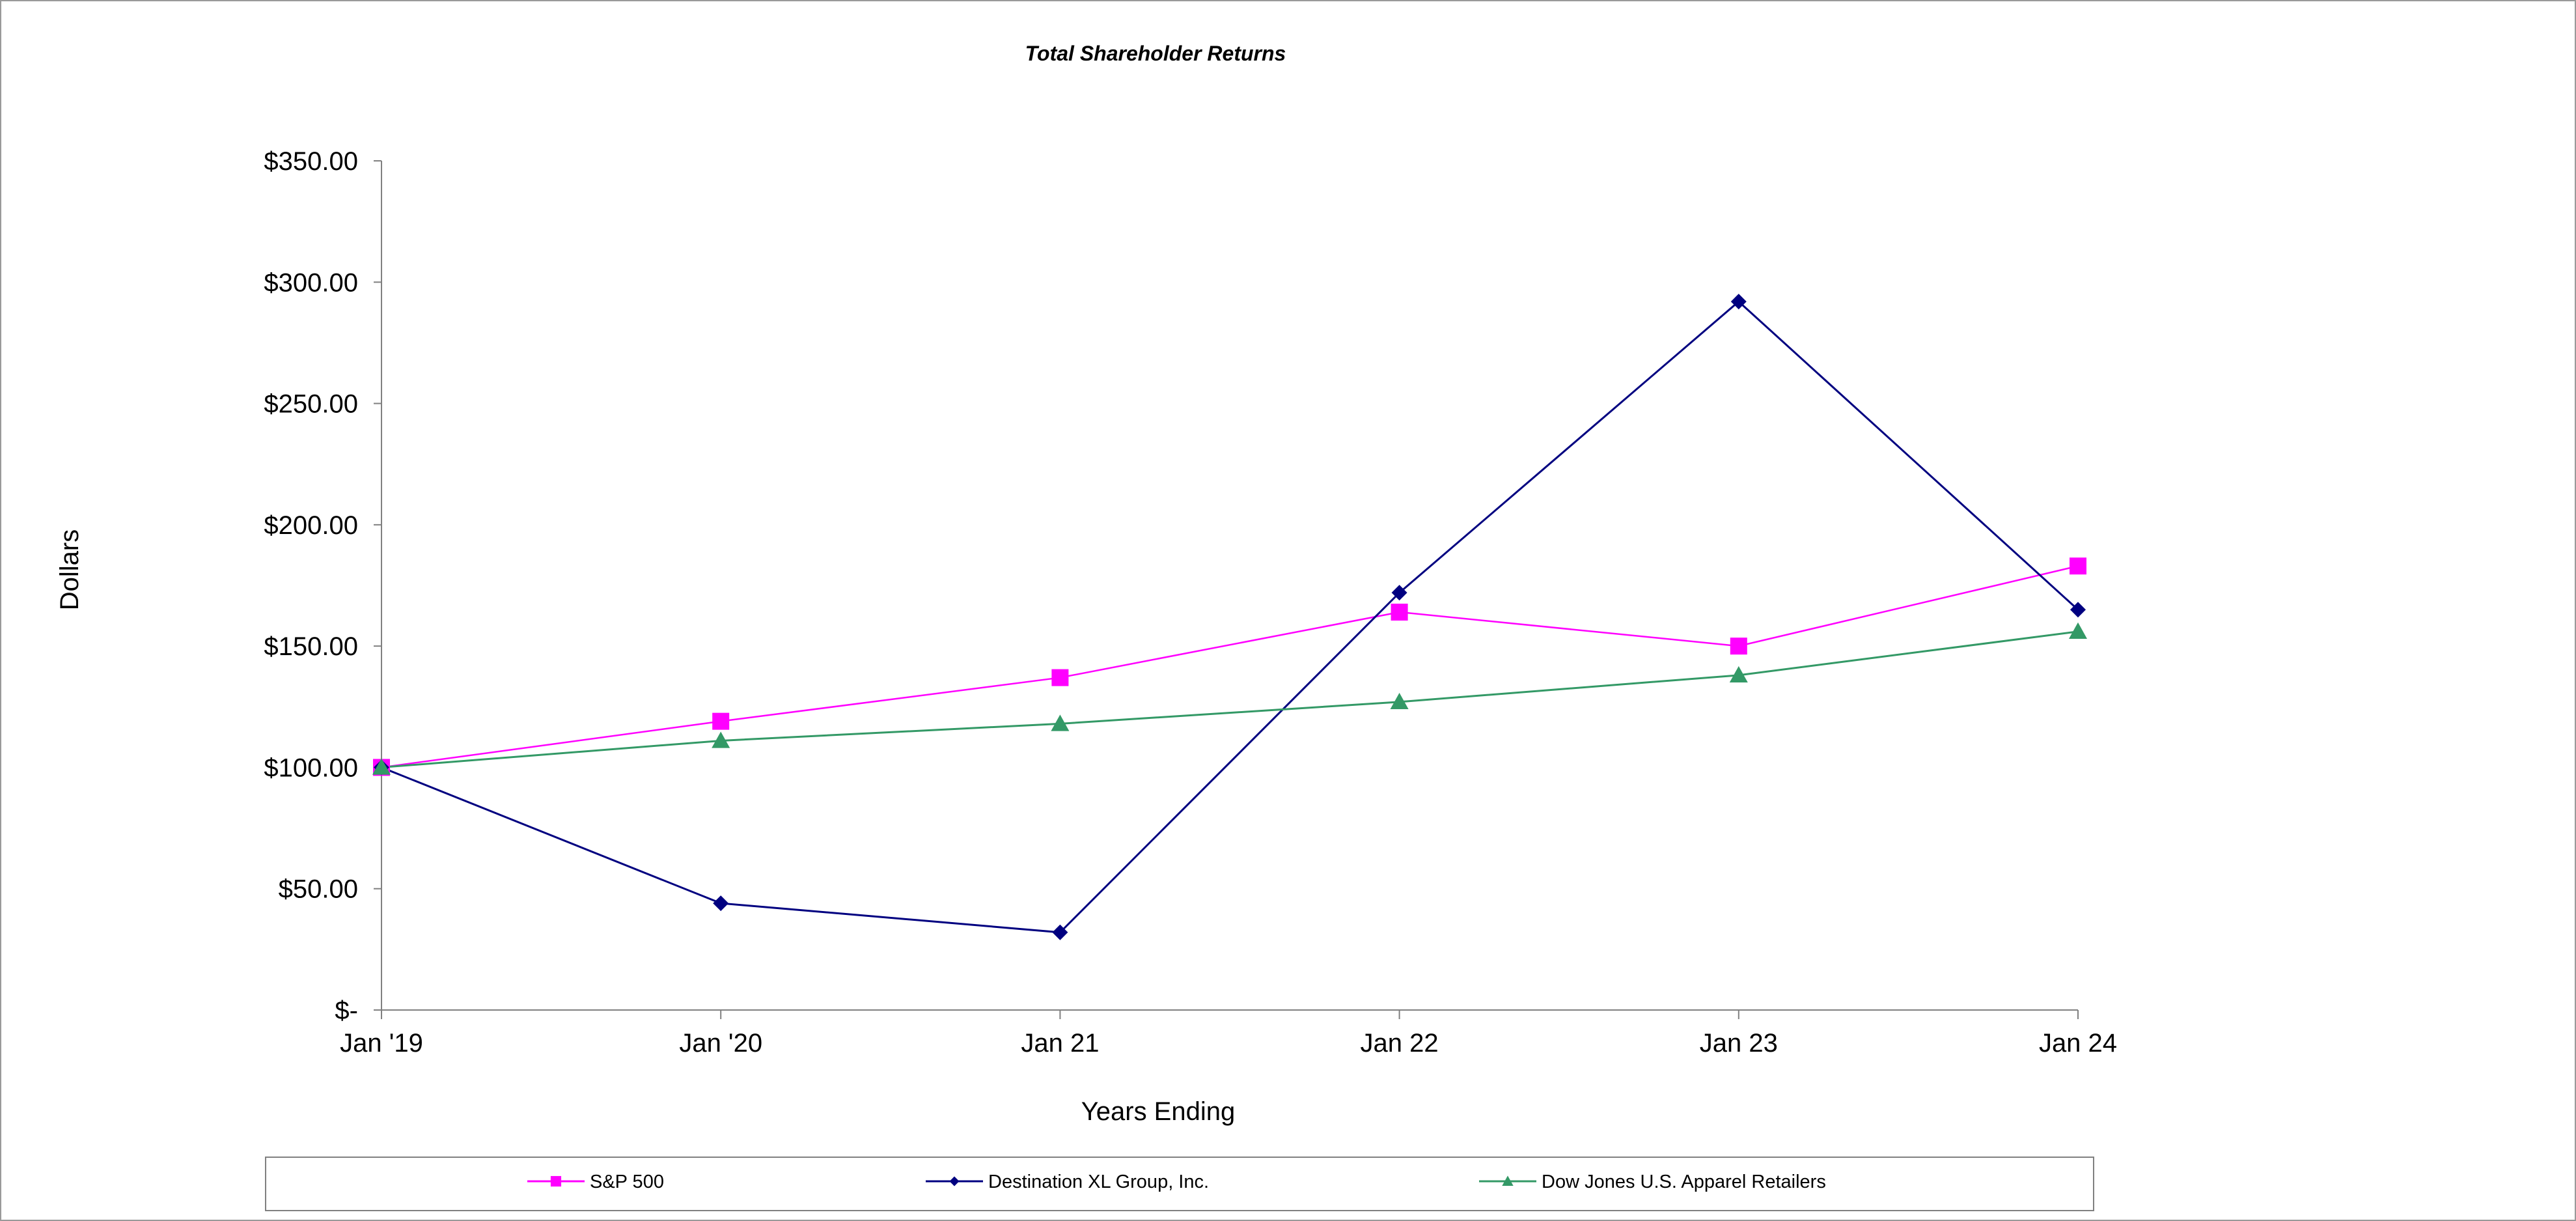 This screenshot has width=2576, height=1221. What do you see at coordinates (1684, 1182) in the screenshot?
I see `legend-label: Dow Jones U.S. Apparel Retailers` at bounding box center [1684, 1182].